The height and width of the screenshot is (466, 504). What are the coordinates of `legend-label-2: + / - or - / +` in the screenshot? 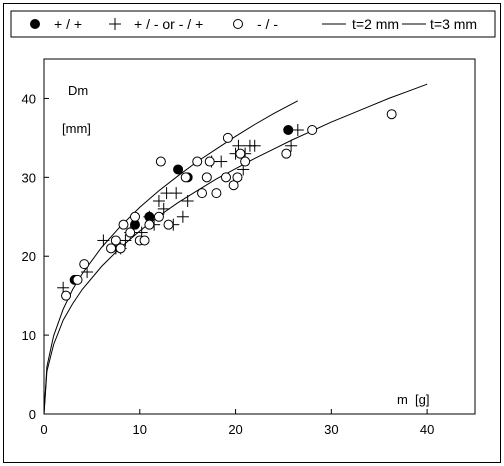 It's located at (168, 24).